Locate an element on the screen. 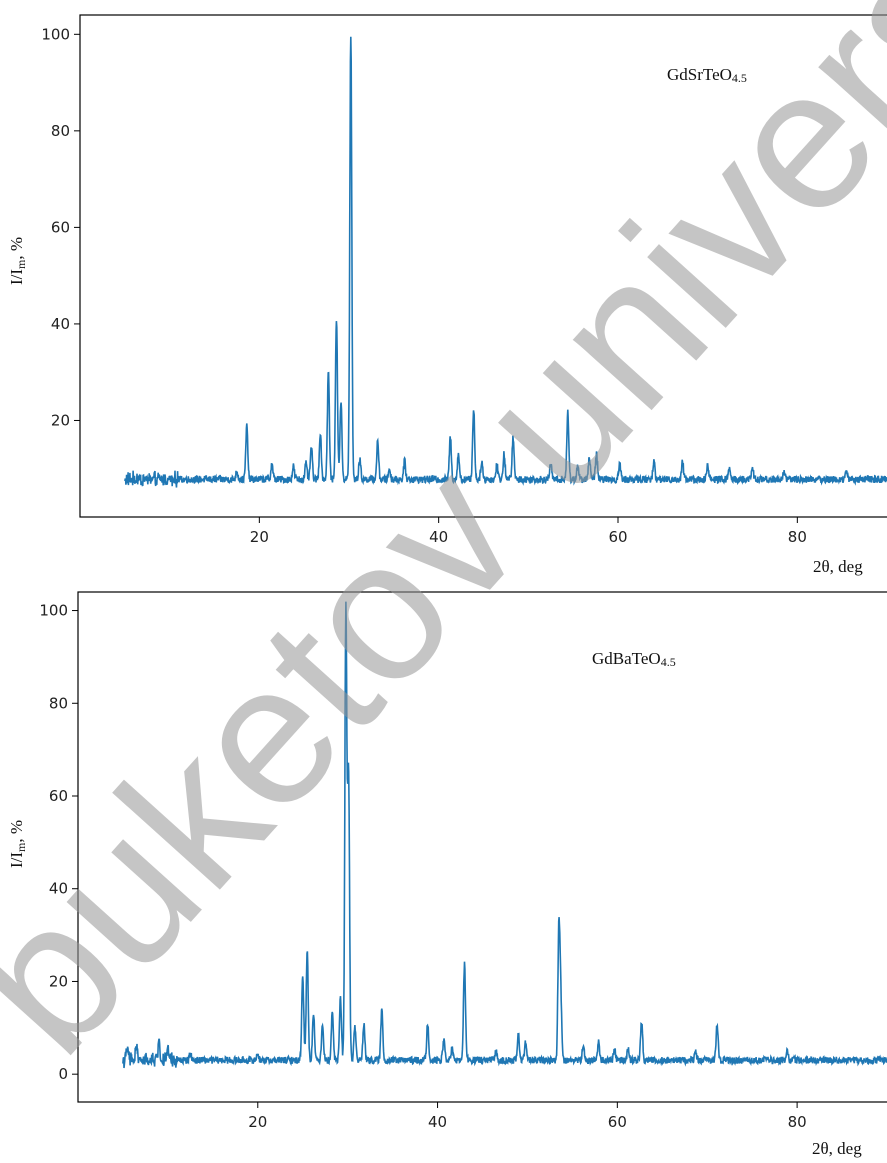 The width and height of the screenshot is (887, 1163). y-tick-label: 40 is located at coordinates (60, 324).